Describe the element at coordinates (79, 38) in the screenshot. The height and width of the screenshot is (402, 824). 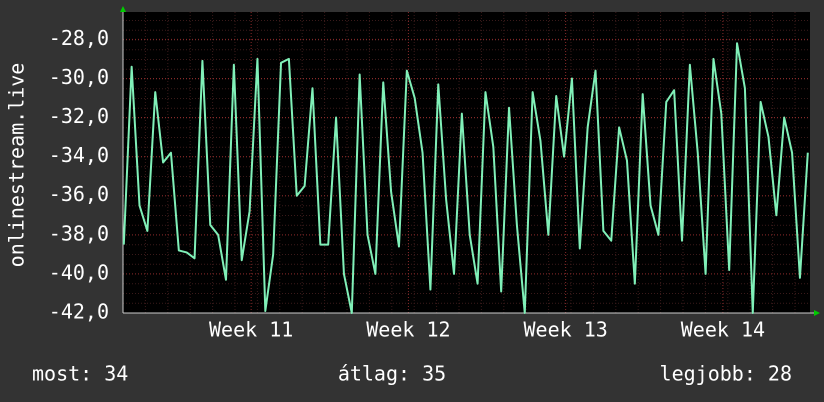
I see `y-tick-label: -28,0` at that location.